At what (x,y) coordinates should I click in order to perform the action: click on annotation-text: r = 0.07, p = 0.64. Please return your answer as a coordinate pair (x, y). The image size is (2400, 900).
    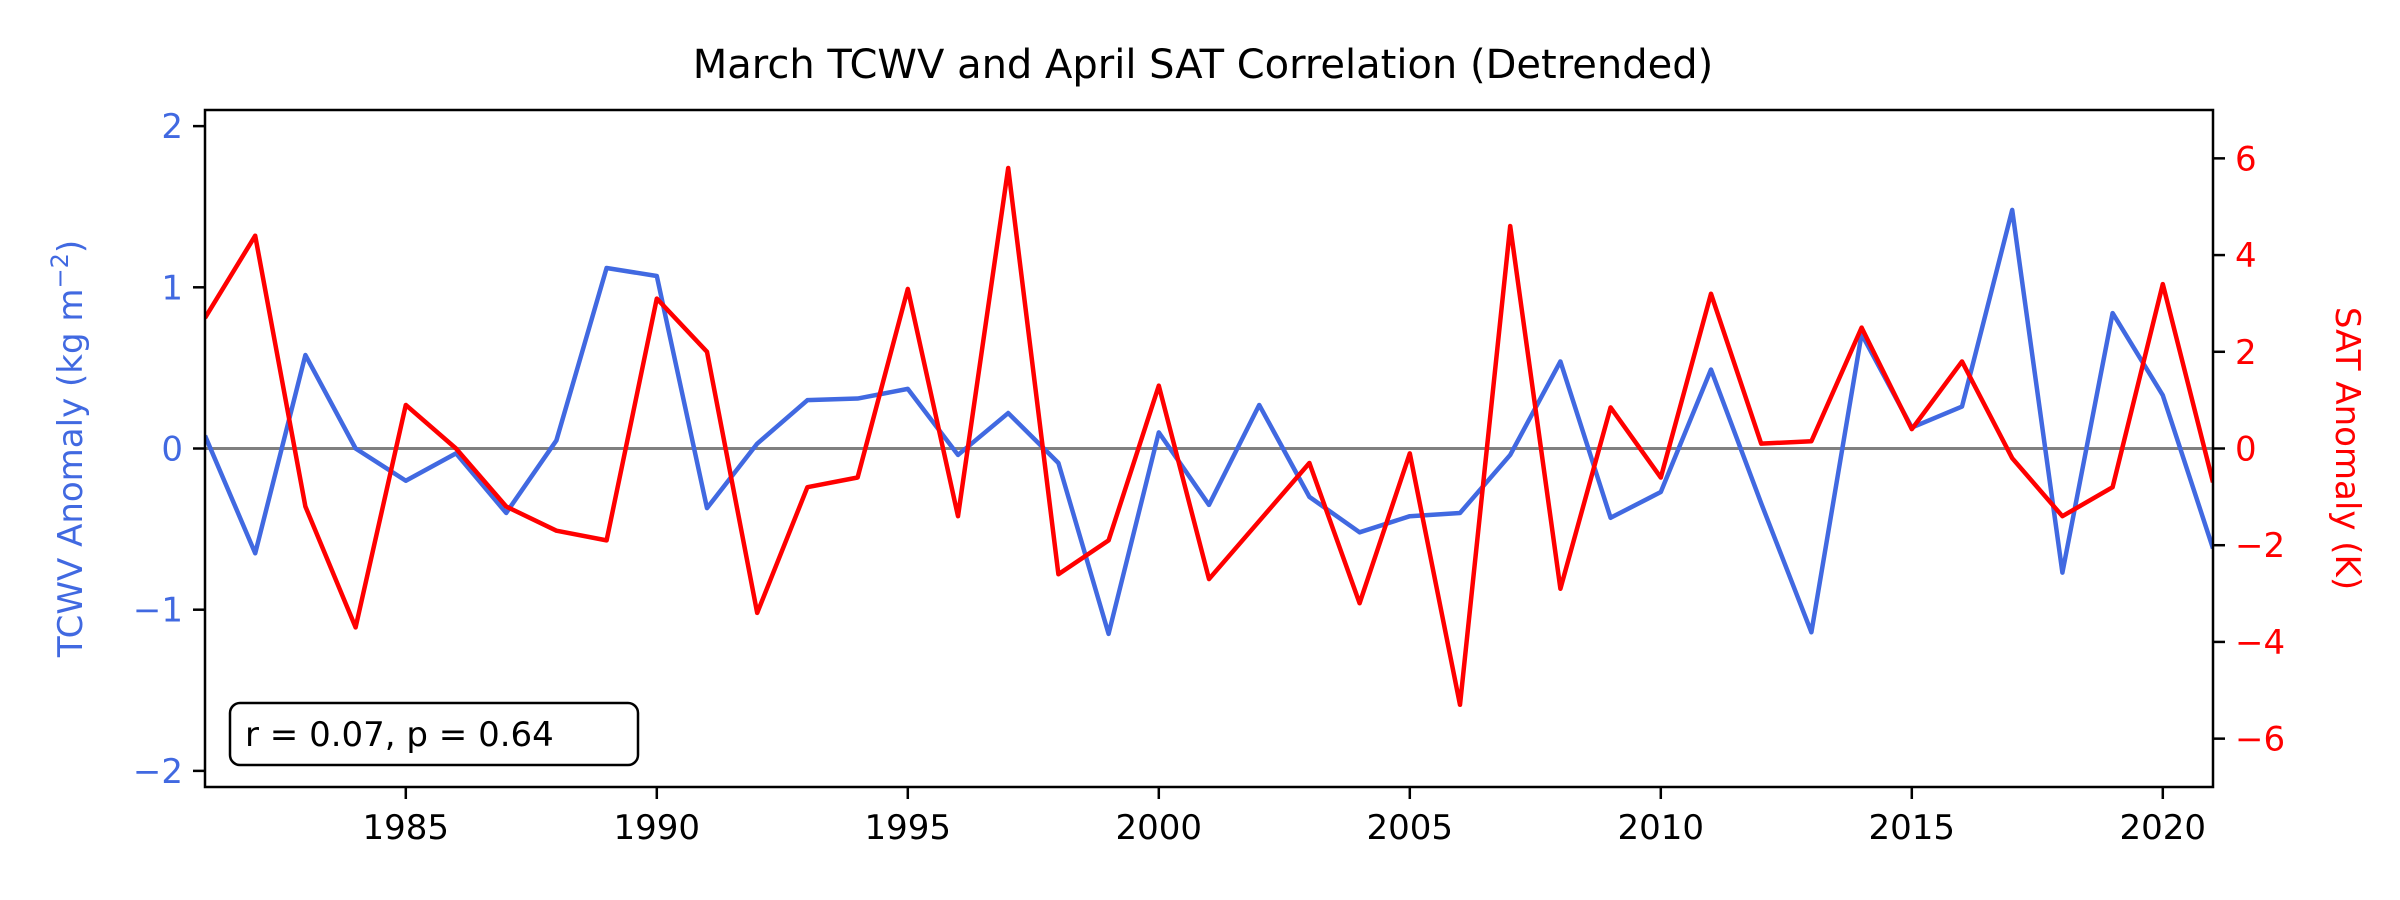
    Looking at the image, I should click on (399, 735).